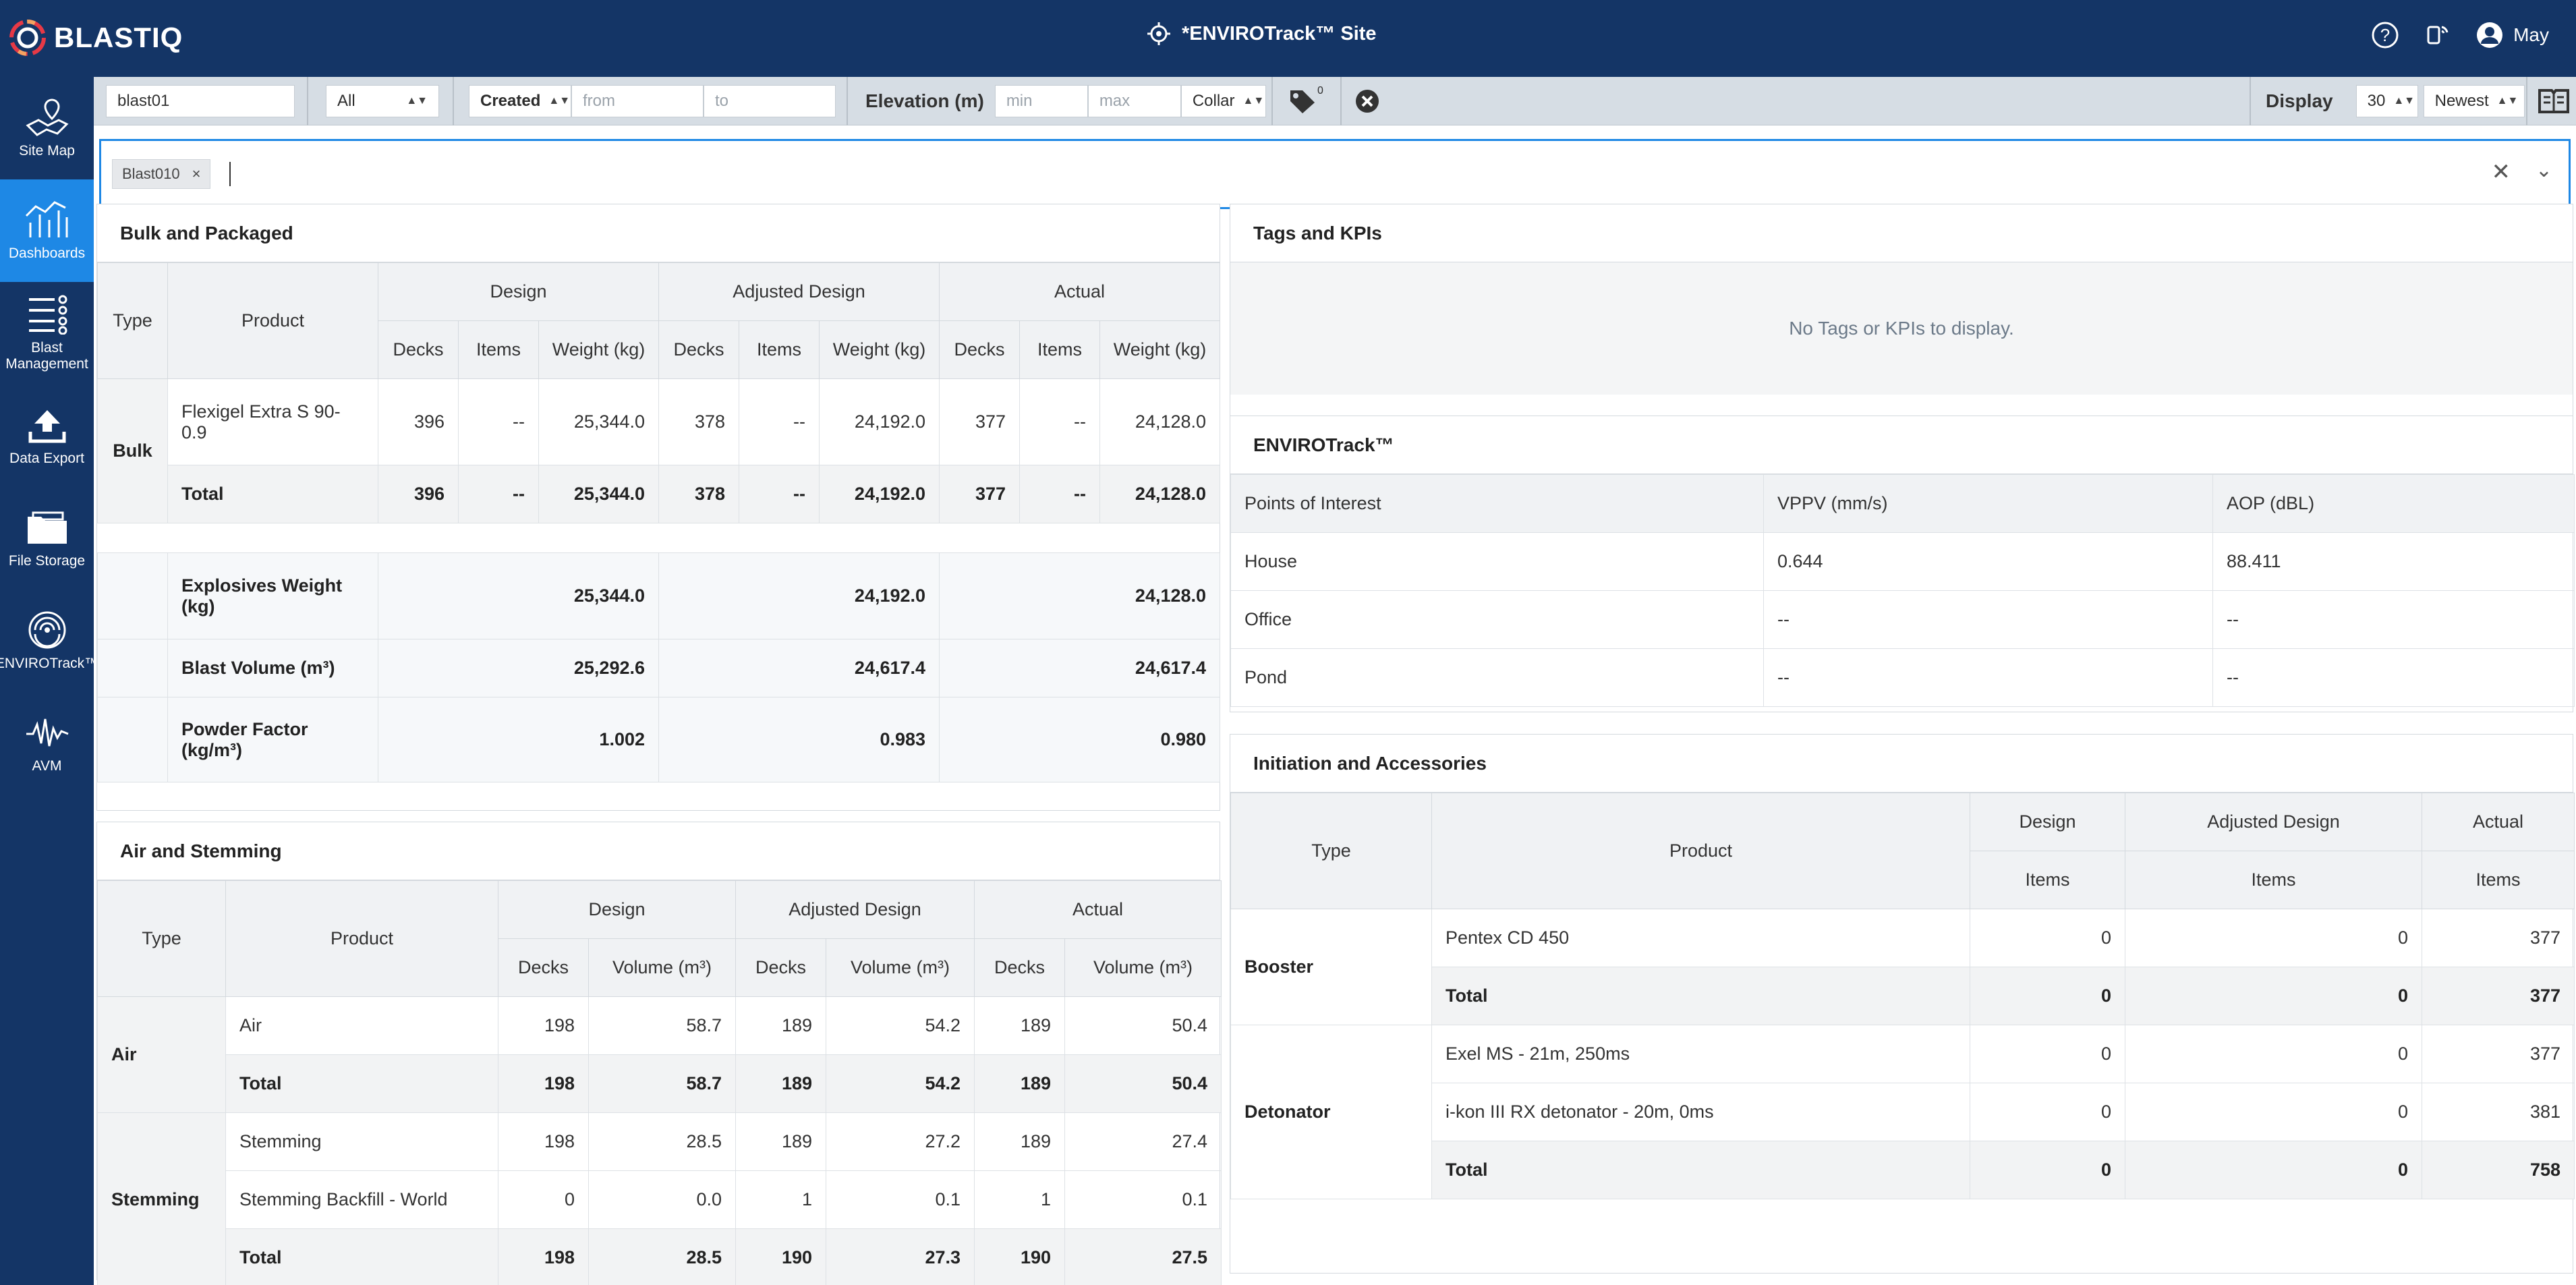  I want to click on nav-envirotrack: ENVIROTrack™, so click(49, 641).